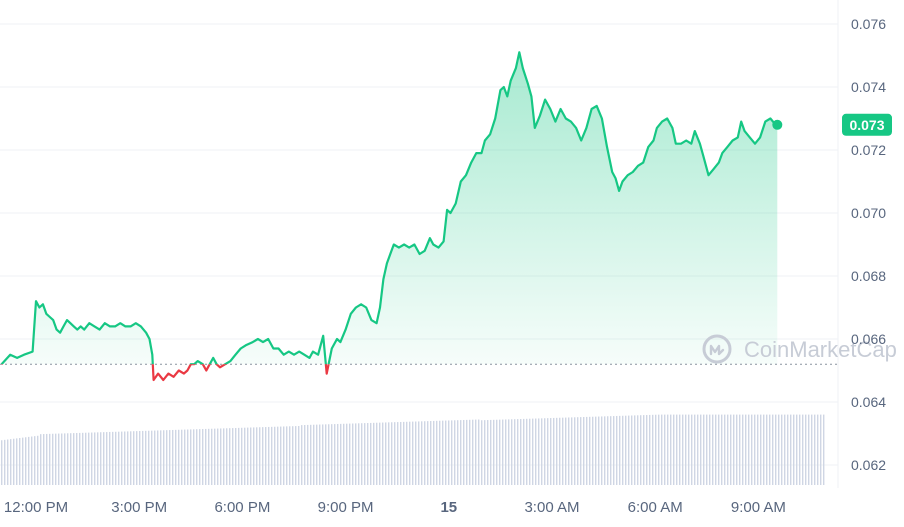 This screenshot has height=527, width=904. Describe the element at coordinates (448, 507) in the screenshot. I see `x-tick-label: 15` at that location.